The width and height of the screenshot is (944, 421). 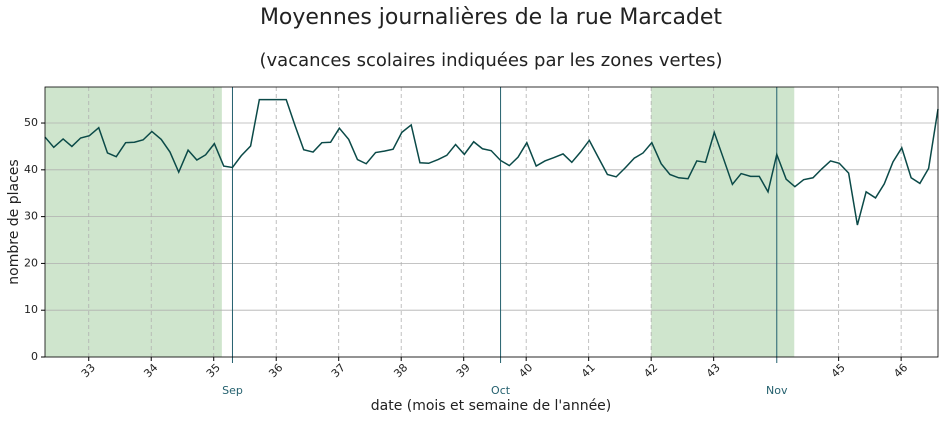 I want to click on y-tick-label: 20, so click(x=31, y=262).